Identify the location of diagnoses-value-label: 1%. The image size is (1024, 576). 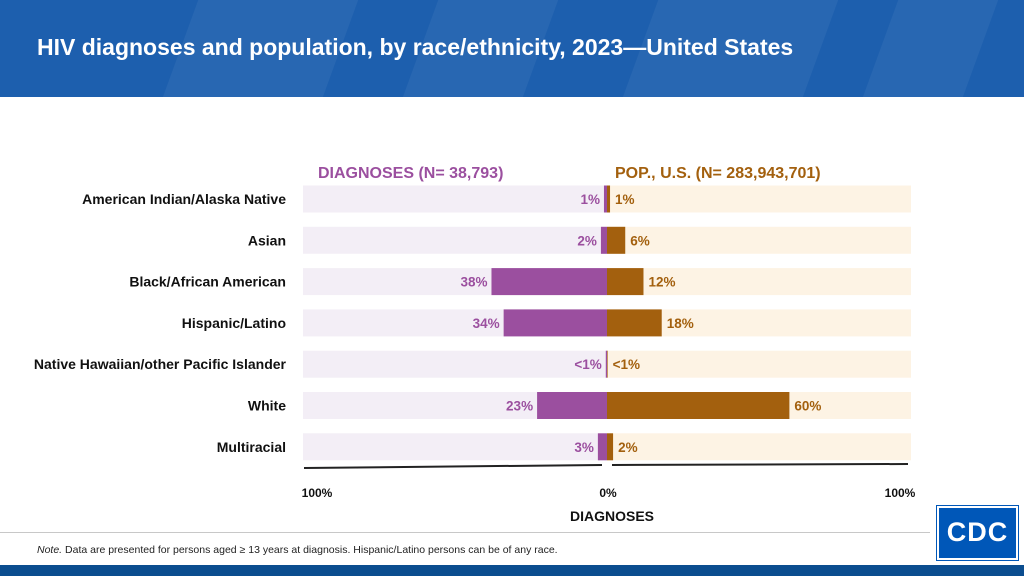
(590, 199).